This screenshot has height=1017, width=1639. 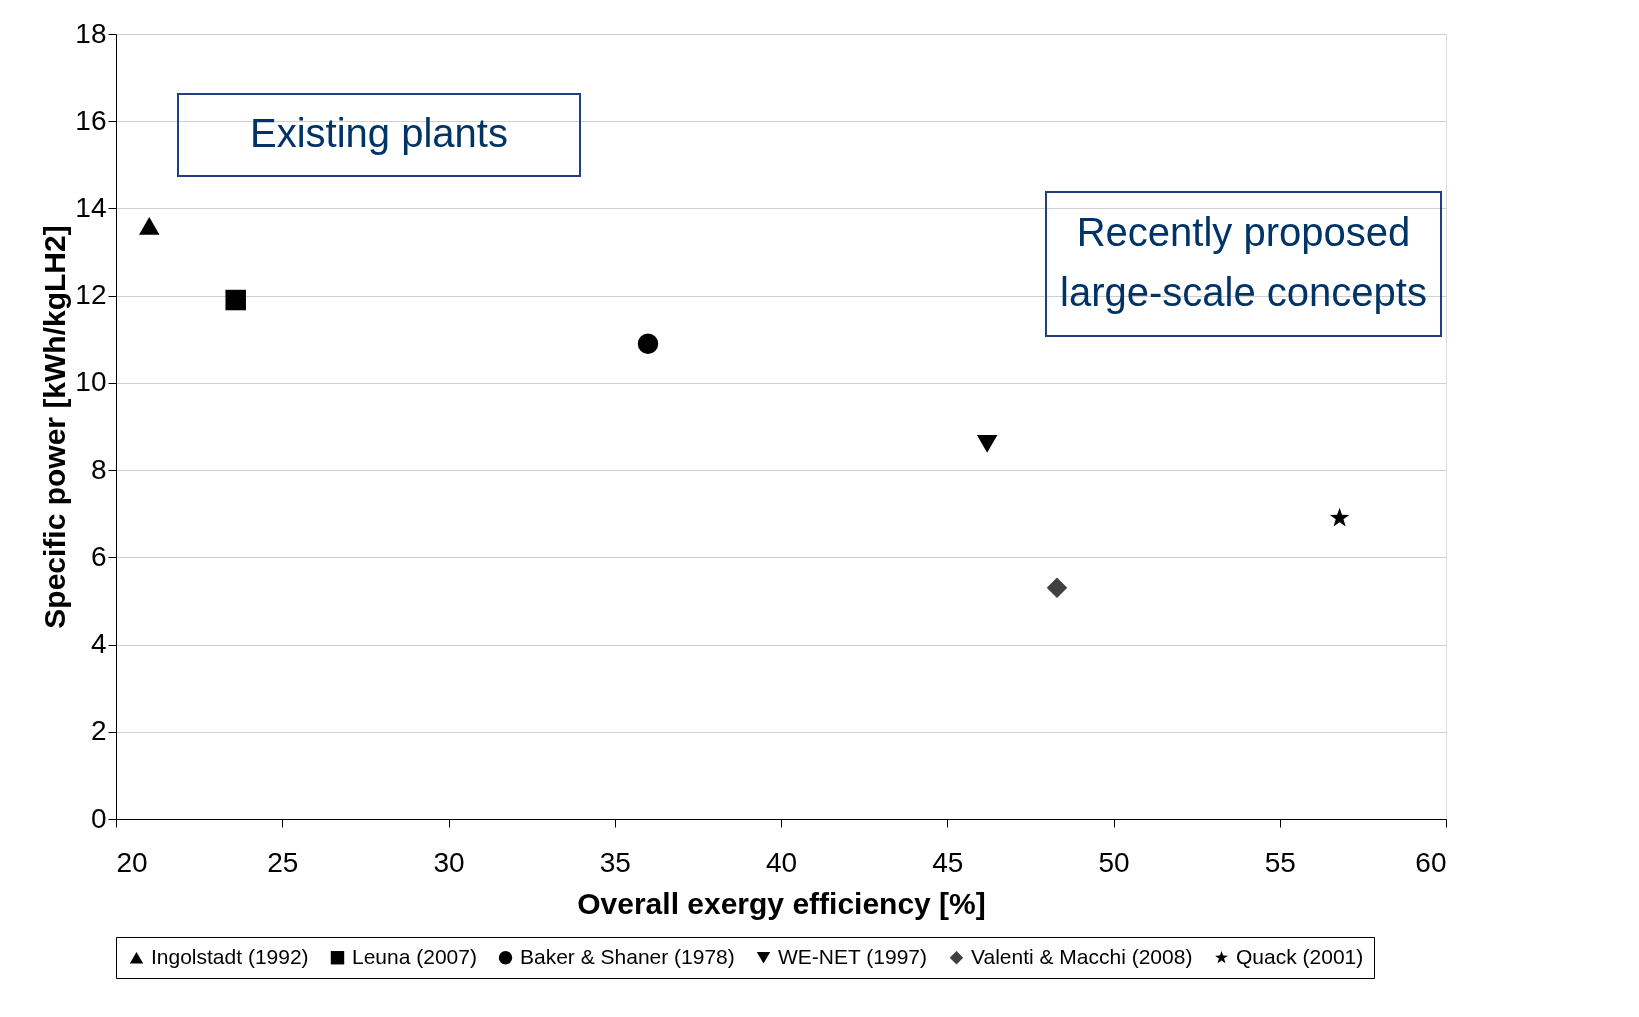 I want to click on x-axis-title: Overall exergy efficiency [%], so click(x=781, y=903).